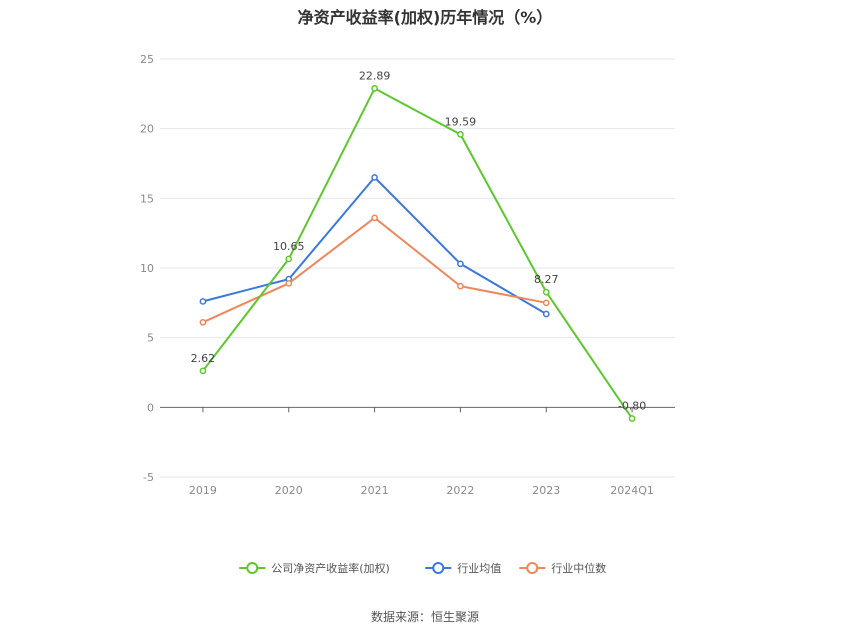 This screenshot has height=637, width=850. What do you see at coordinates (147, 198) in the screenshot?
I see `y-tick-label: 15` at bounding box center [147, 198].